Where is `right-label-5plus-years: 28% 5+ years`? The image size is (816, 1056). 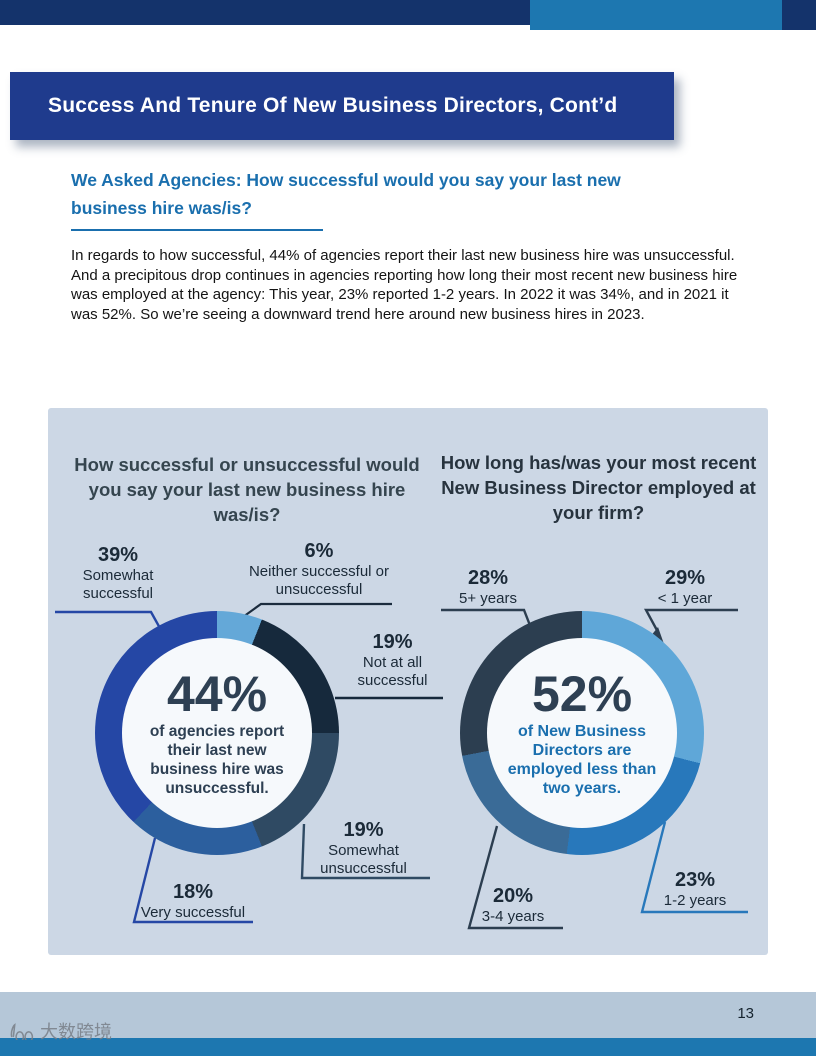 right-label-5plus-years: 28% 5+ years is located at coordinates (488, 587).